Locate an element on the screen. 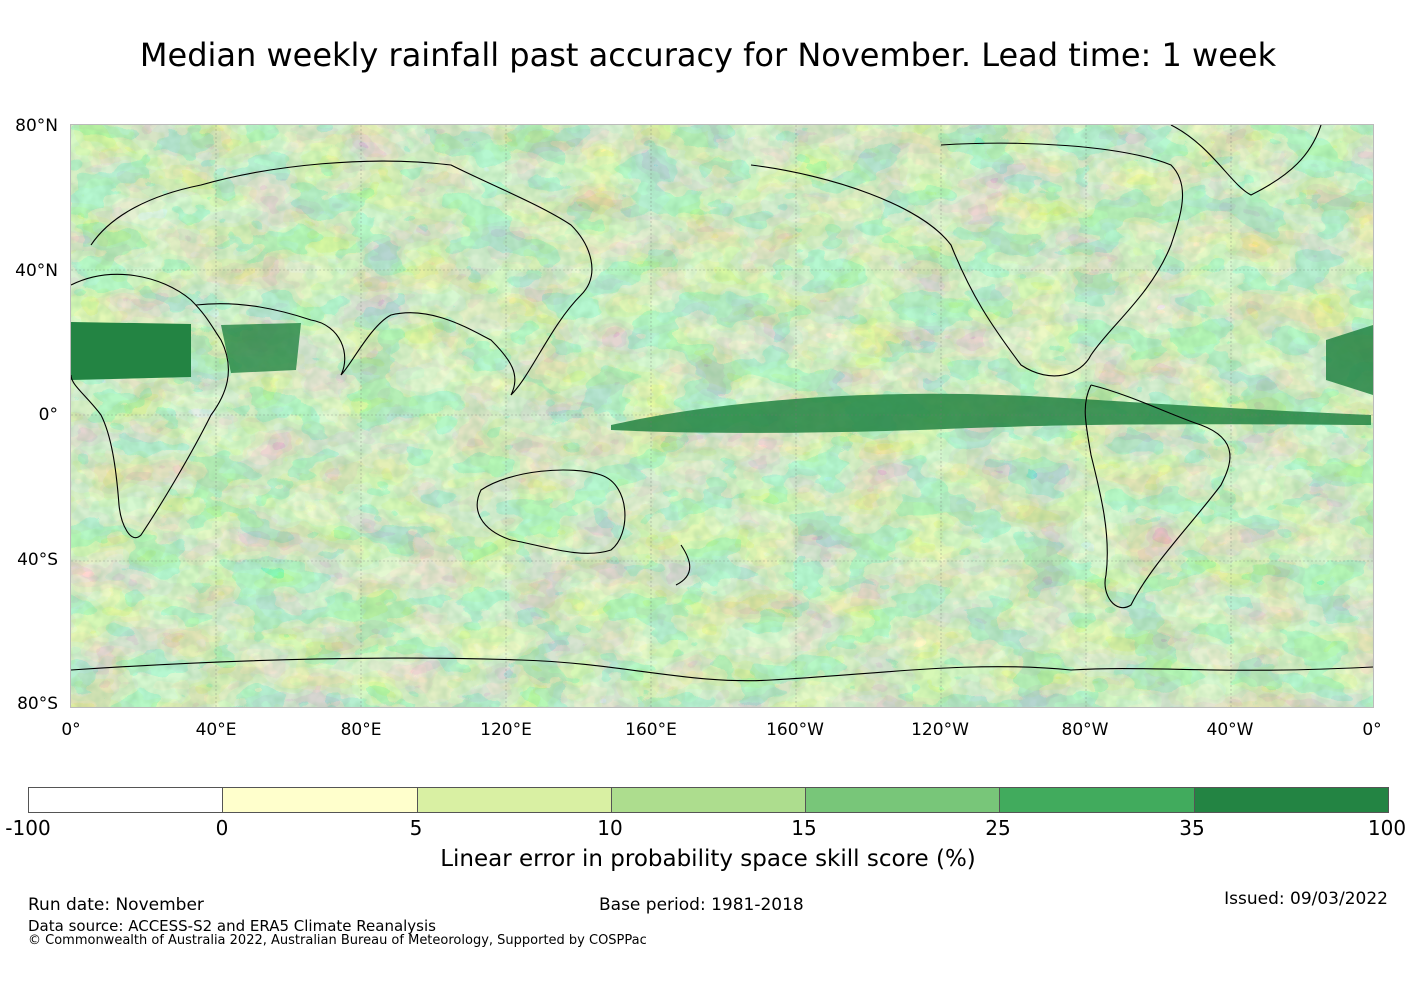 The height and width of the screenshot is (990, 1416). lon-label-160w: 160°W is located at coordinates (795, 730).